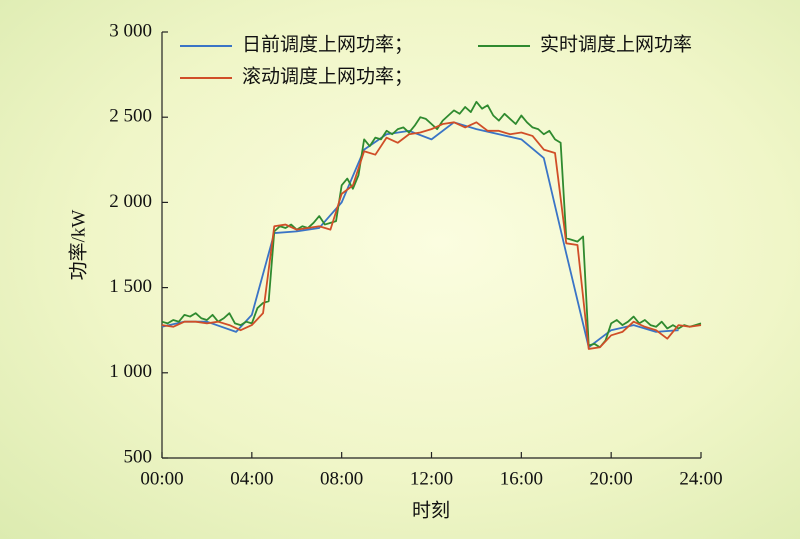 This screenshot has width=800, height=544. Describe the element at coordinates (130, 371) in the screenshot. I see `y-tick-label: 1 000` at that location.